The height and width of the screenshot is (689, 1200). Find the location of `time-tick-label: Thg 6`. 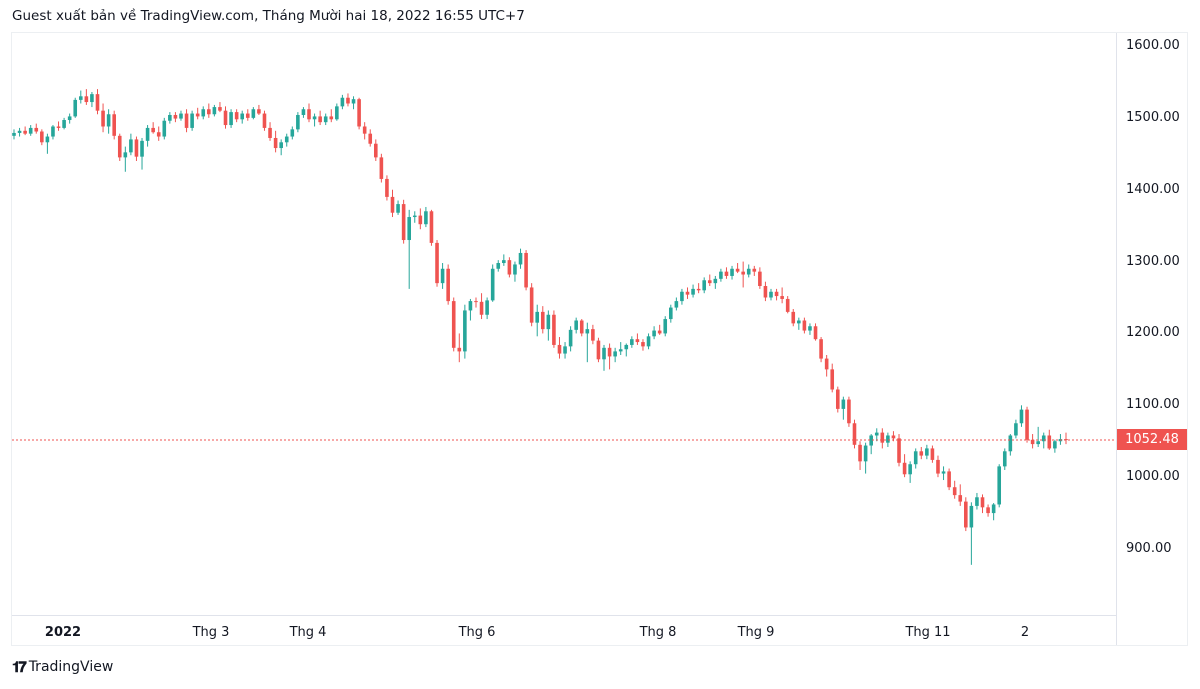

time-tick-label: Thg 6 is located at coordinates (477, 632).